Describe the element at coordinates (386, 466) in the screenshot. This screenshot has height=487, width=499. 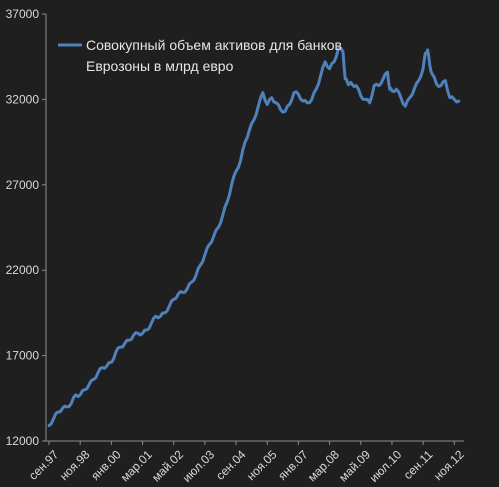
I see `x-tick-label: июл.10` at that location.